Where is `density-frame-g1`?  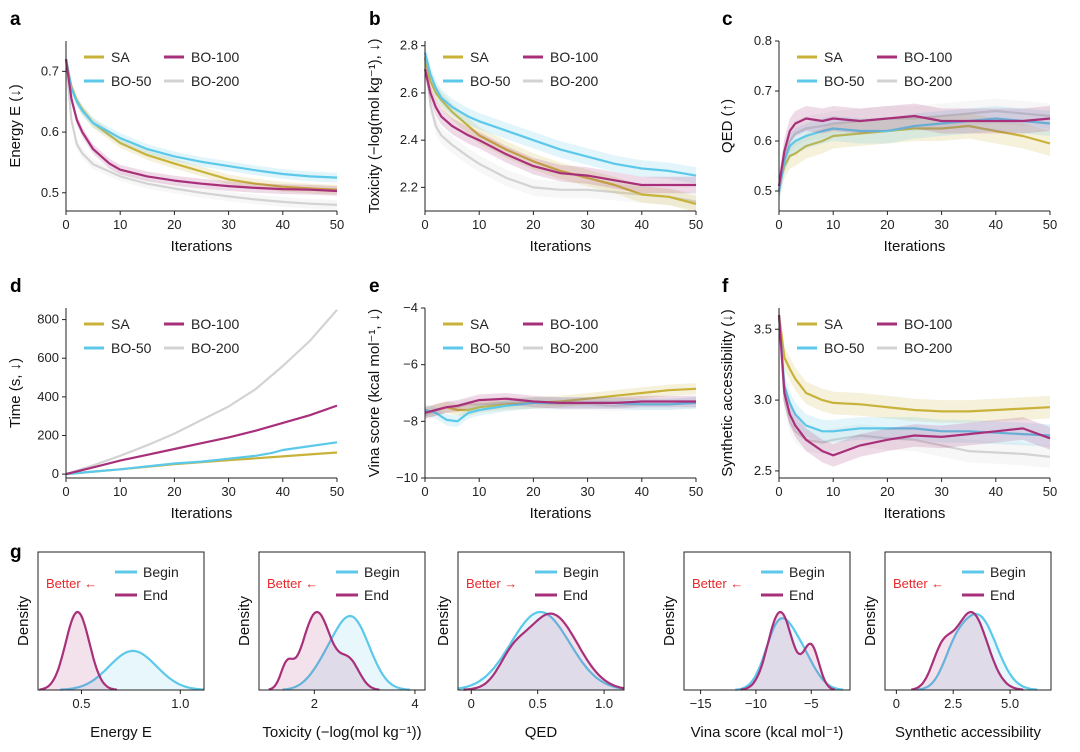 density-frame-g1 is located at coordinates (121, 621).